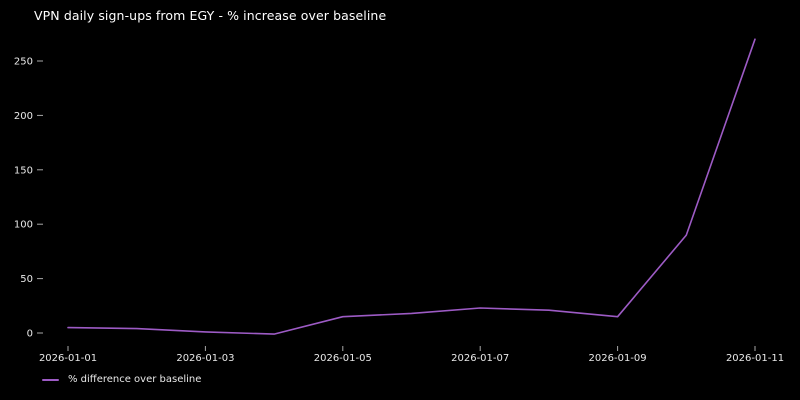  I want to click on y-tick-label: 250, so click(23, 62).